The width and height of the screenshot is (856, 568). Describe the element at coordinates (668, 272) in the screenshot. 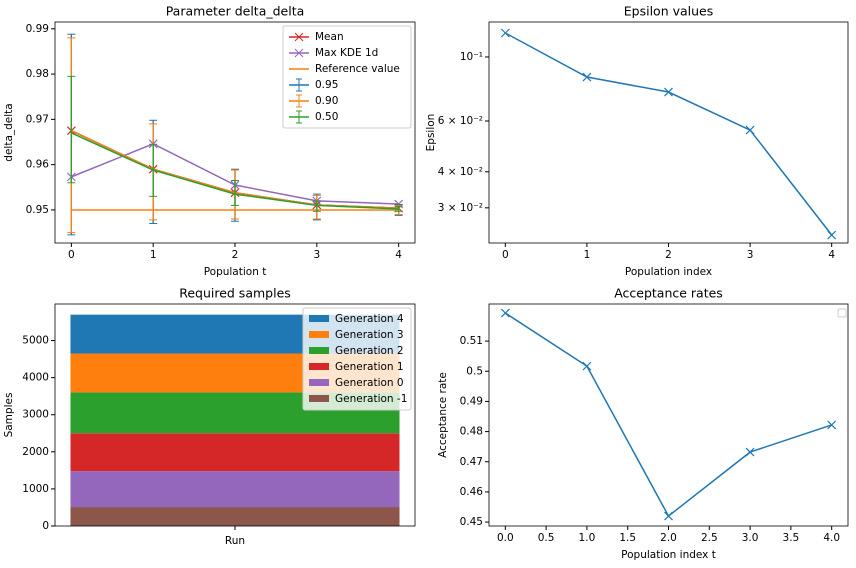

I see `x-axis-label: Population index` at that location.